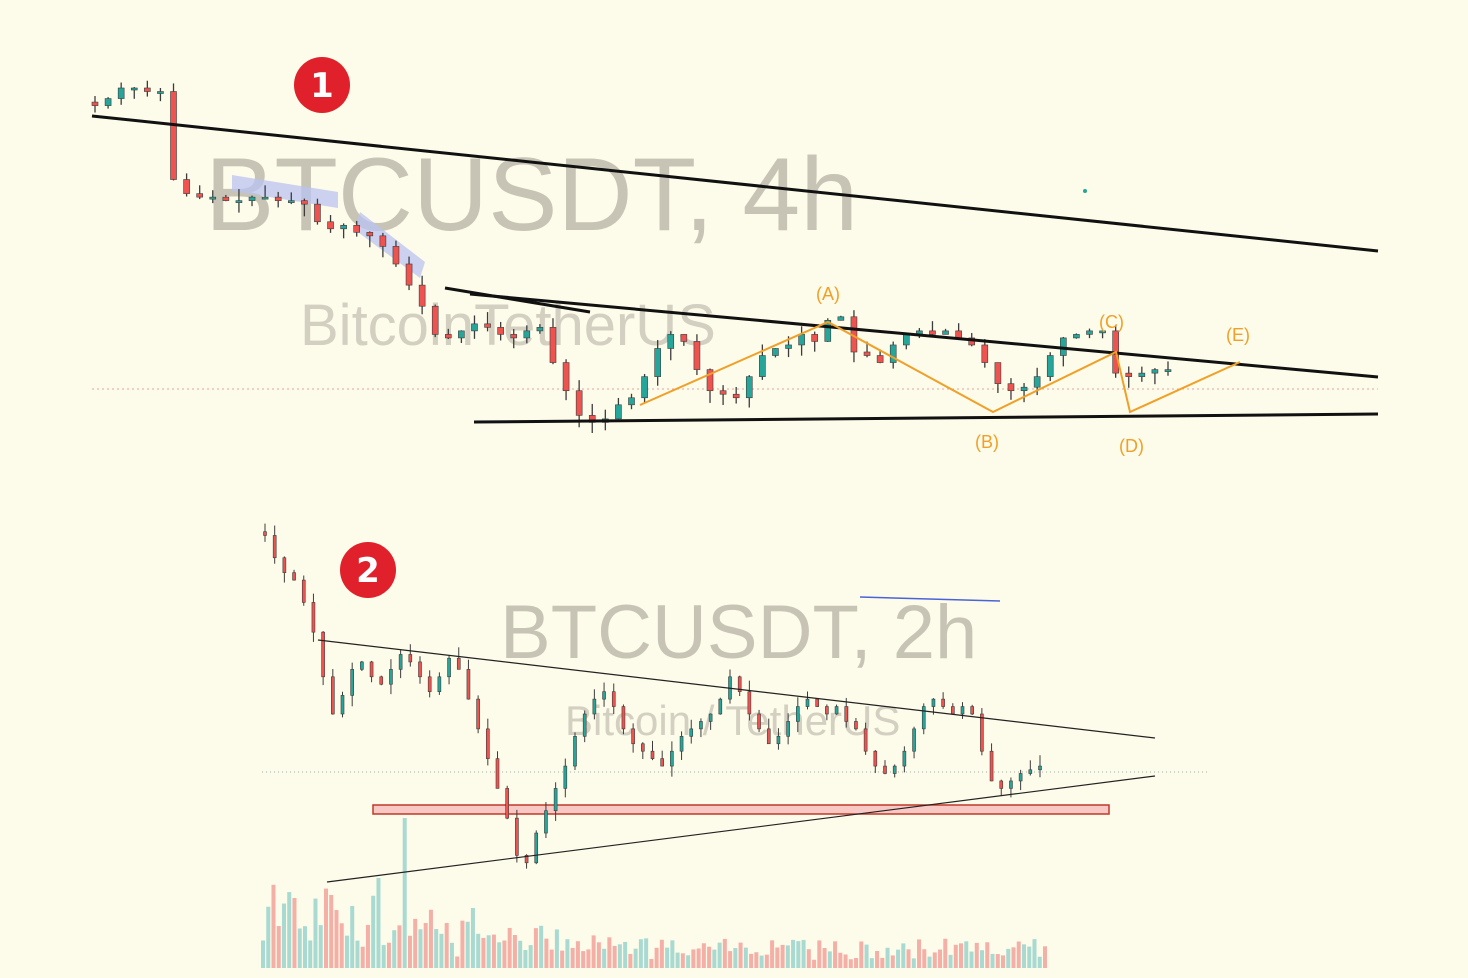  I want to click on panel-2-watermark-title: BTCUSDT, 2h, so click(738, 632).